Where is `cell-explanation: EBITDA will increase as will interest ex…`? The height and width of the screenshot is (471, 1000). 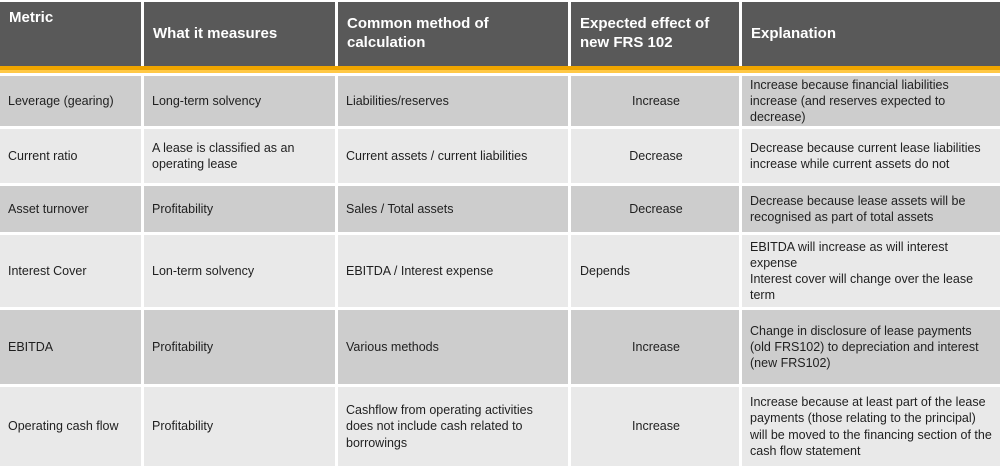
cell-explanation: EBITDA will increase as will interest ex… is located at coordinates (871, 271).